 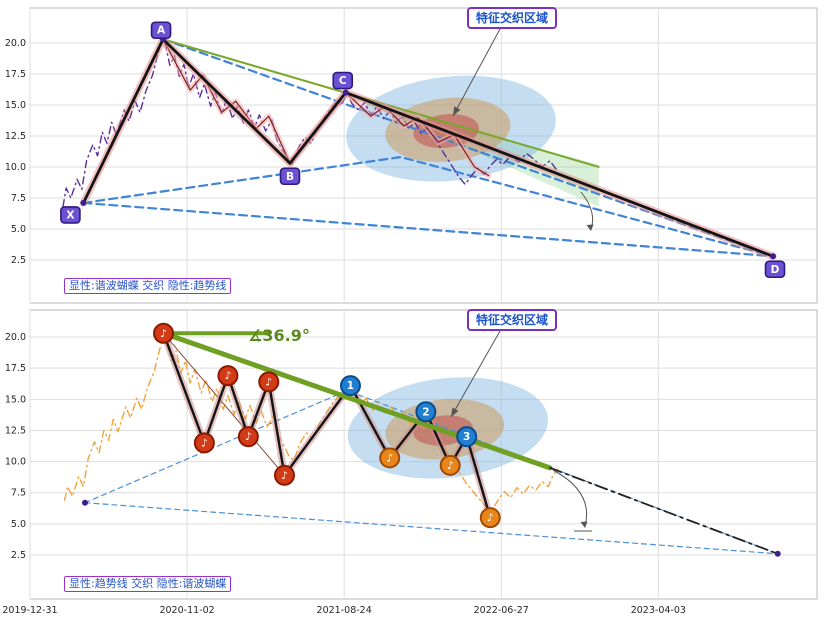 I want to click on svg-text: C, so click(x=343, y=81).